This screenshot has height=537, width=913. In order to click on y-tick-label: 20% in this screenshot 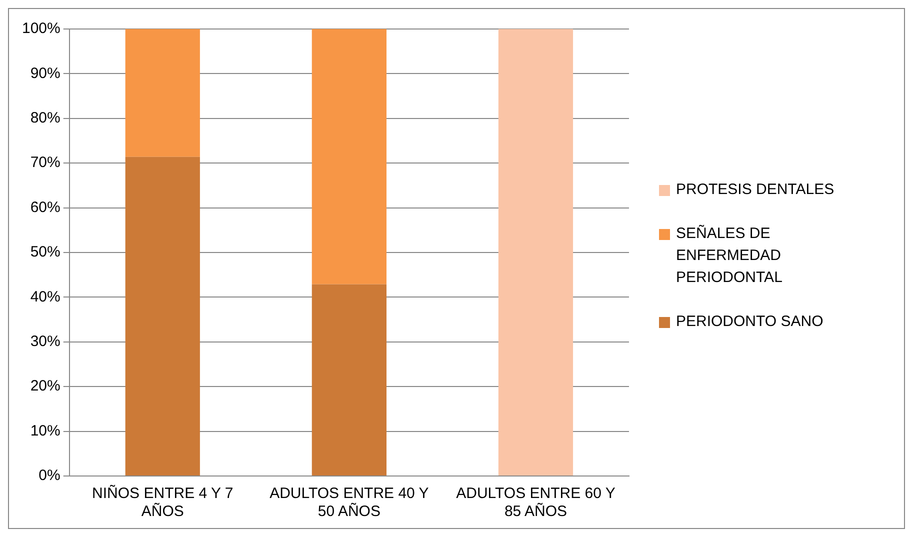, I will do `click(45, 386)`.